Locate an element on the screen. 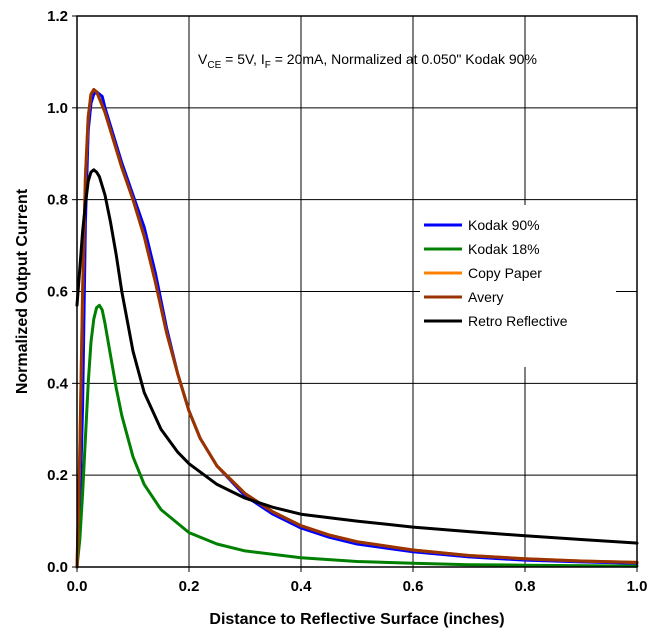 This screenshot has width=652, height=635. annot-rest: = 20mA, Normalized at 0.050" Kodak 90% is located at coordinates (404, 59).